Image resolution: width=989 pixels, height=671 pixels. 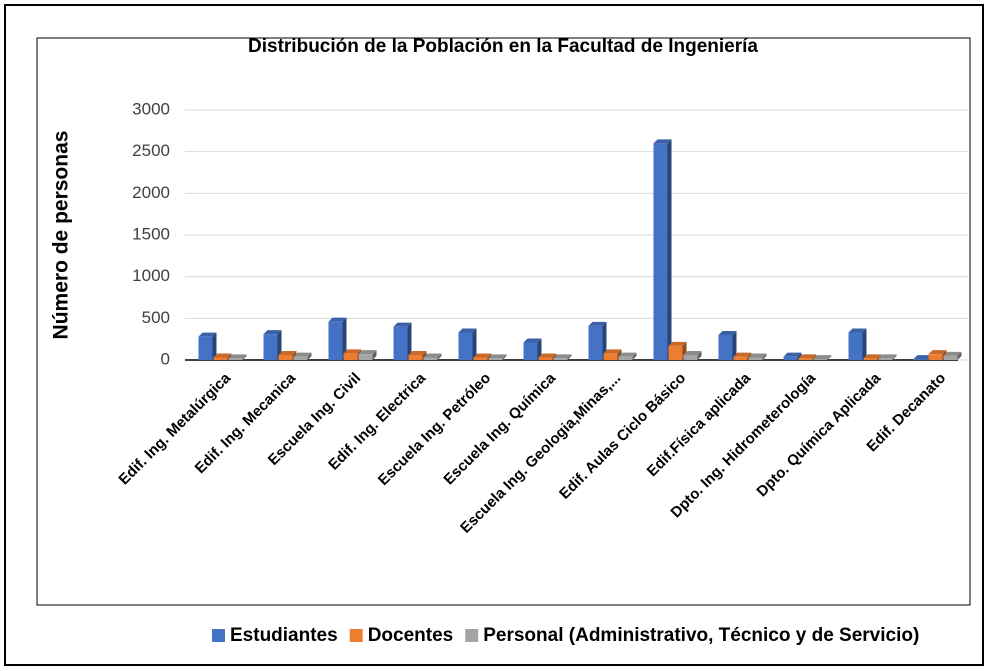 What do you see at coordinates (61, 235) in the screenshot?
I see `y-axis-label: Número de personas` at bounding box center [61, 235].